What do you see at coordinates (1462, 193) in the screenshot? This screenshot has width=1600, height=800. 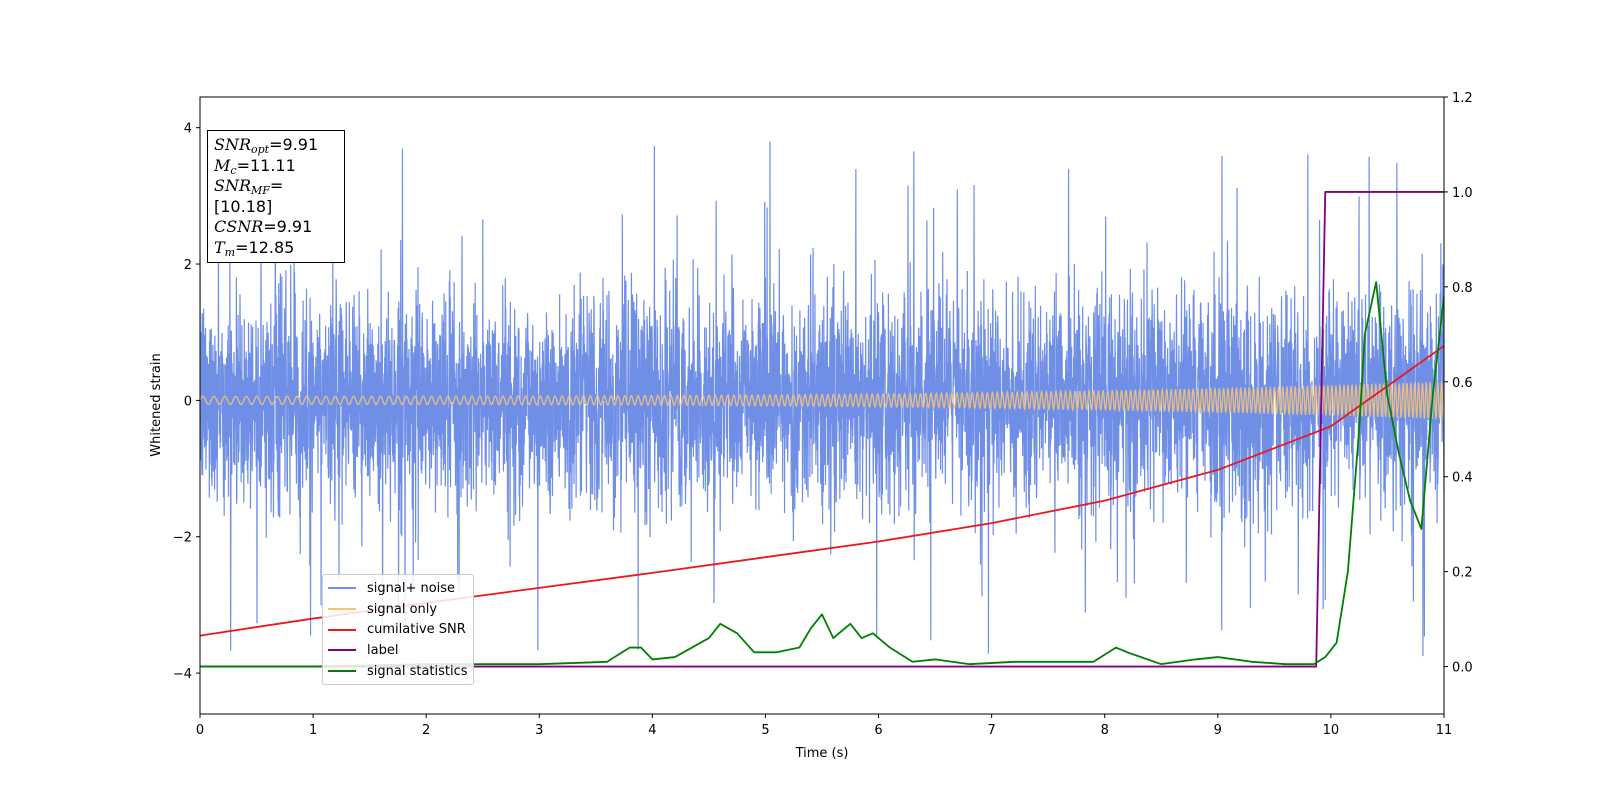 I see `y2-tick-label: 1.0` at bounding box center [1462, 193].